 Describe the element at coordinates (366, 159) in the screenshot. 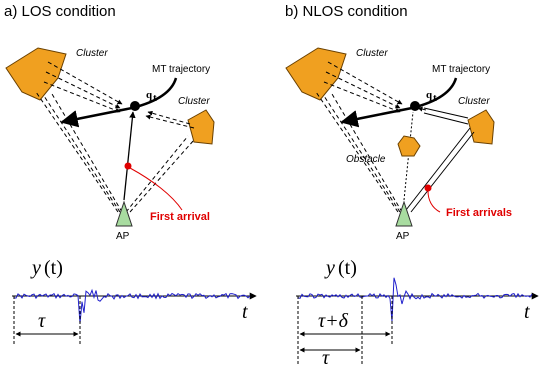

I see `obstacle-label: Obstacle` at that location.